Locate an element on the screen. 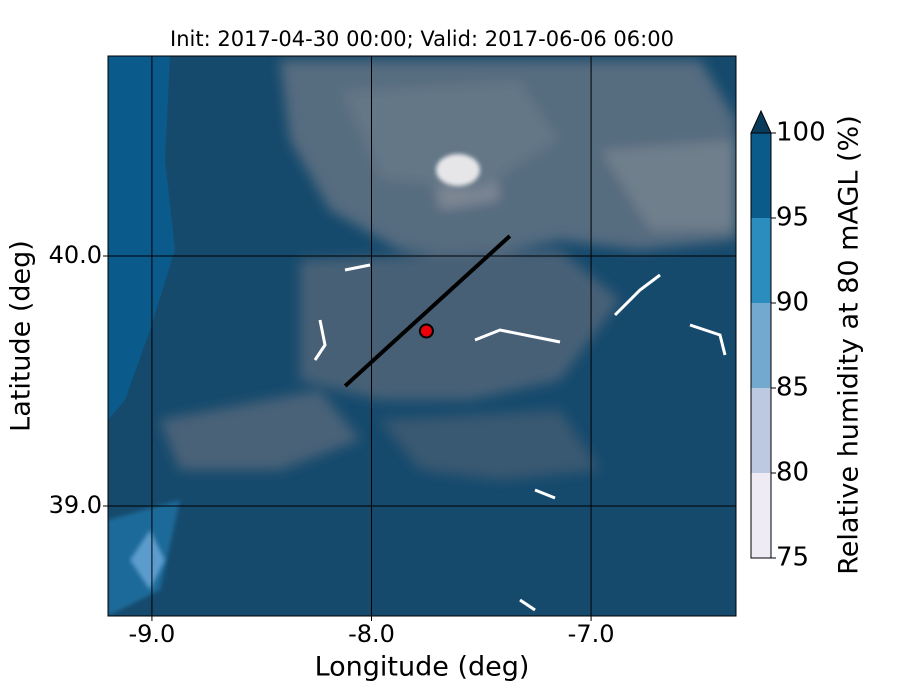 This screenshot has width=900, height=700. colorbar-tick-label: 85 is located at coordinates (792, 388).